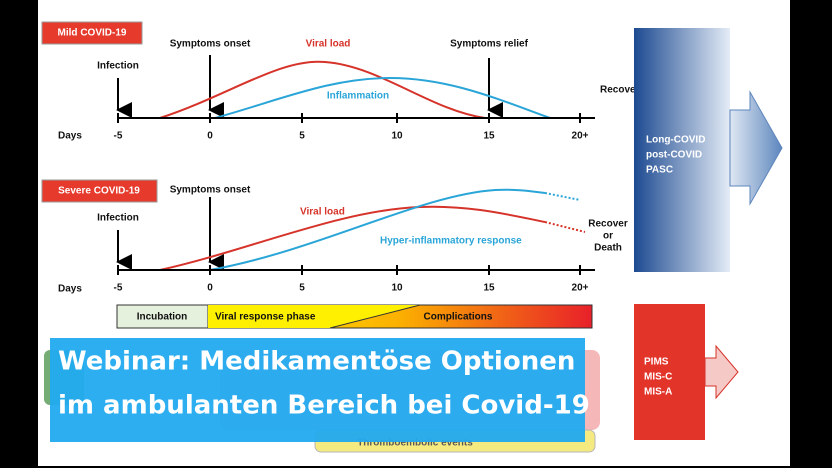 The width and height of the screenshot is (832, 468). I want to click on text: MIS-C, so click(658, 377).